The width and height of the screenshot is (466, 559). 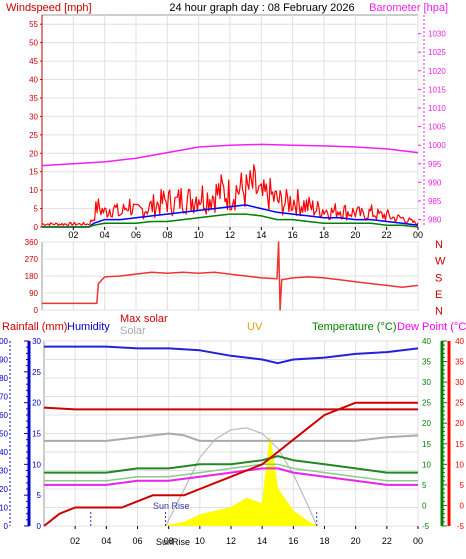 I want to click on dew-y-tick-label: 10, so click(x=459, y=464).